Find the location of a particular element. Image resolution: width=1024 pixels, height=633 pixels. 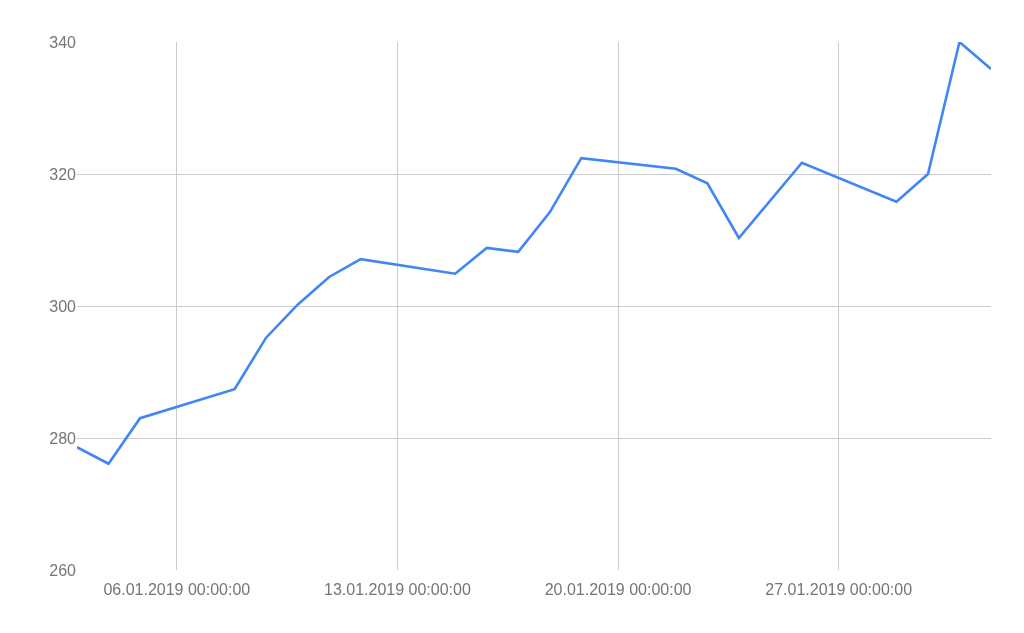

x-tick-label: 13.01.2019 00:00:00 is located at coordinates (397, 589).